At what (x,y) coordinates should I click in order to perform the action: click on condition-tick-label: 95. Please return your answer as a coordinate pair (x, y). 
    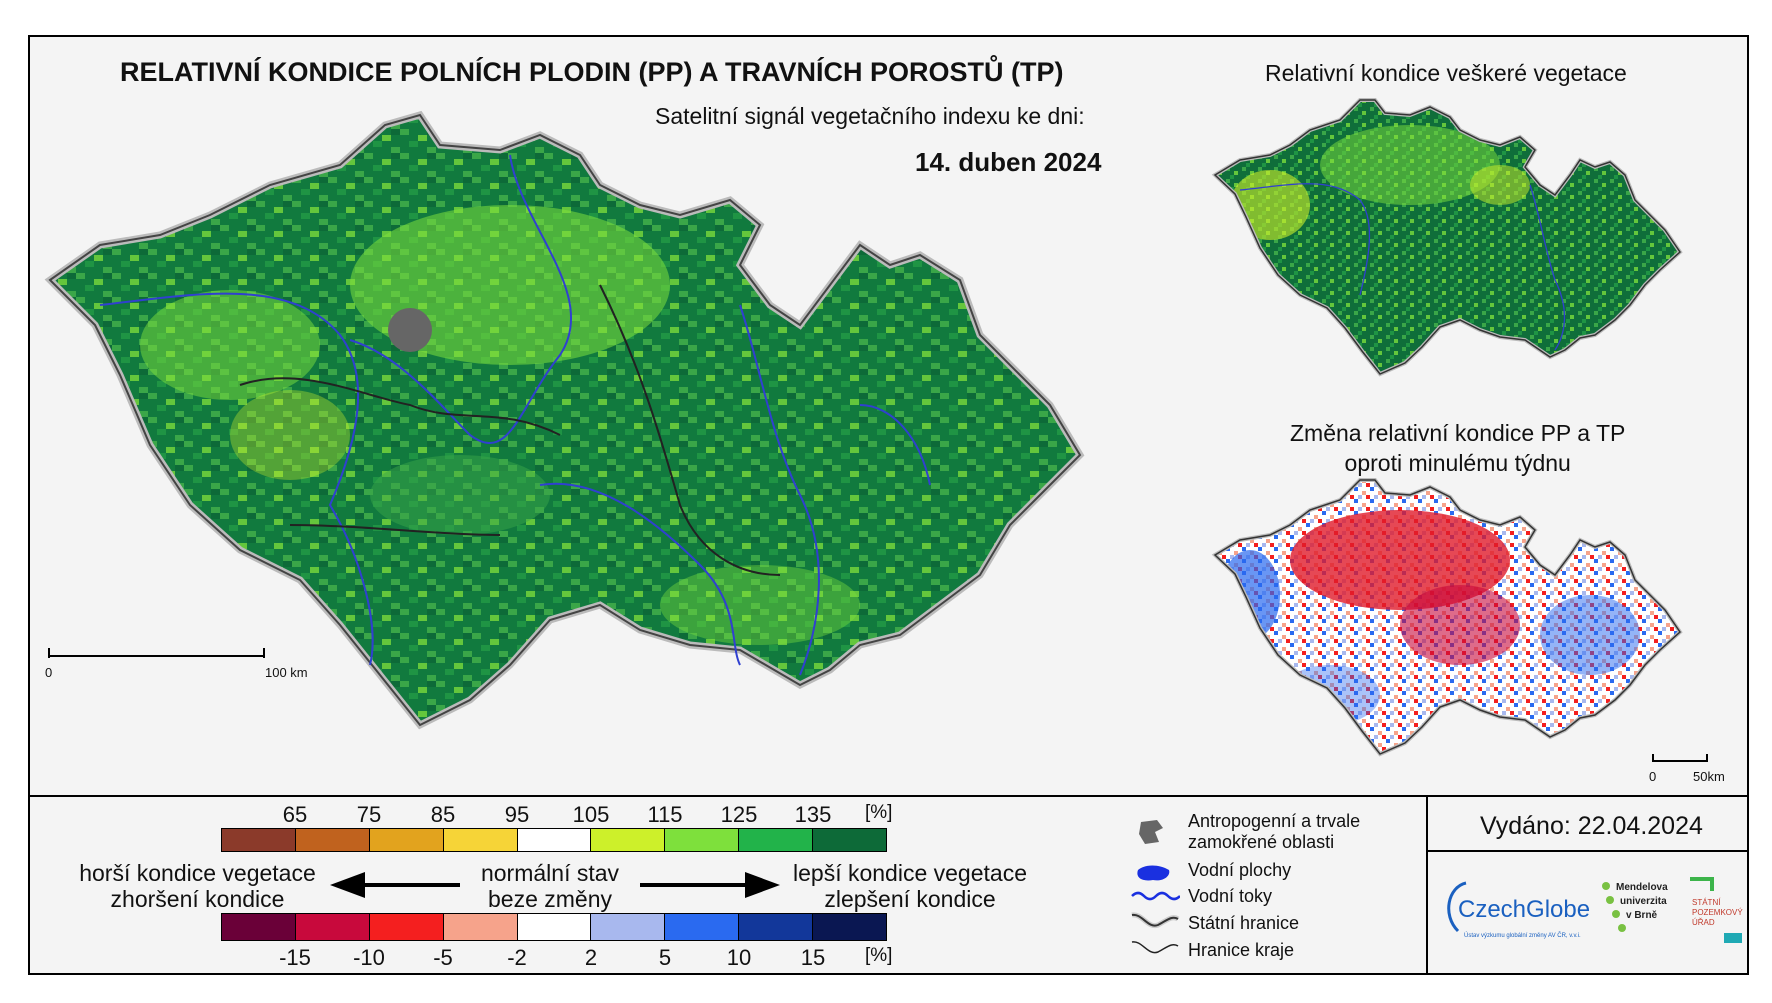
    Looking at the image, I should click on (517, 814).